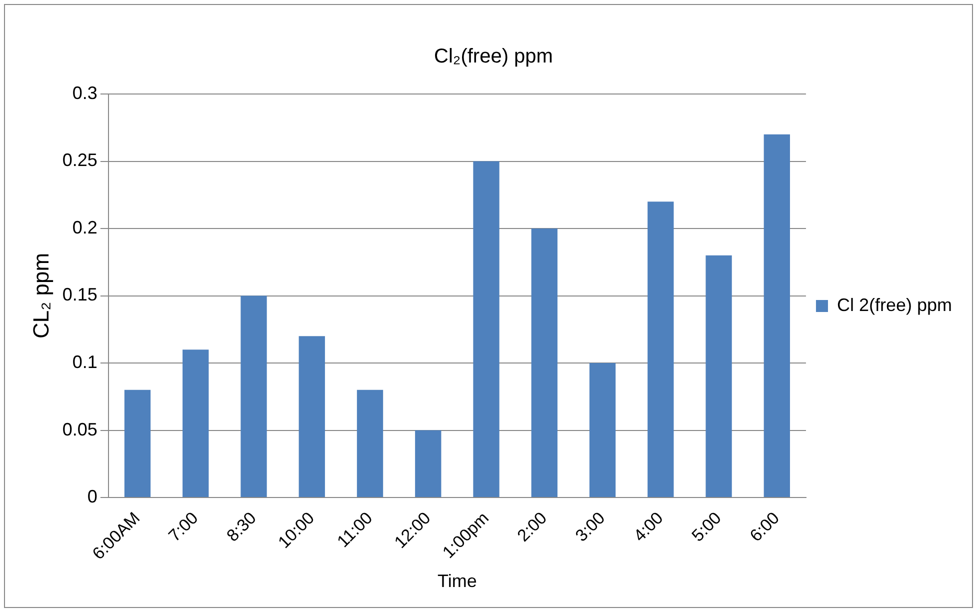  Describe the element at coordinates (894, 304) in the screenshot. I see `legend-label: Cl 2(free) ppm` at that location.